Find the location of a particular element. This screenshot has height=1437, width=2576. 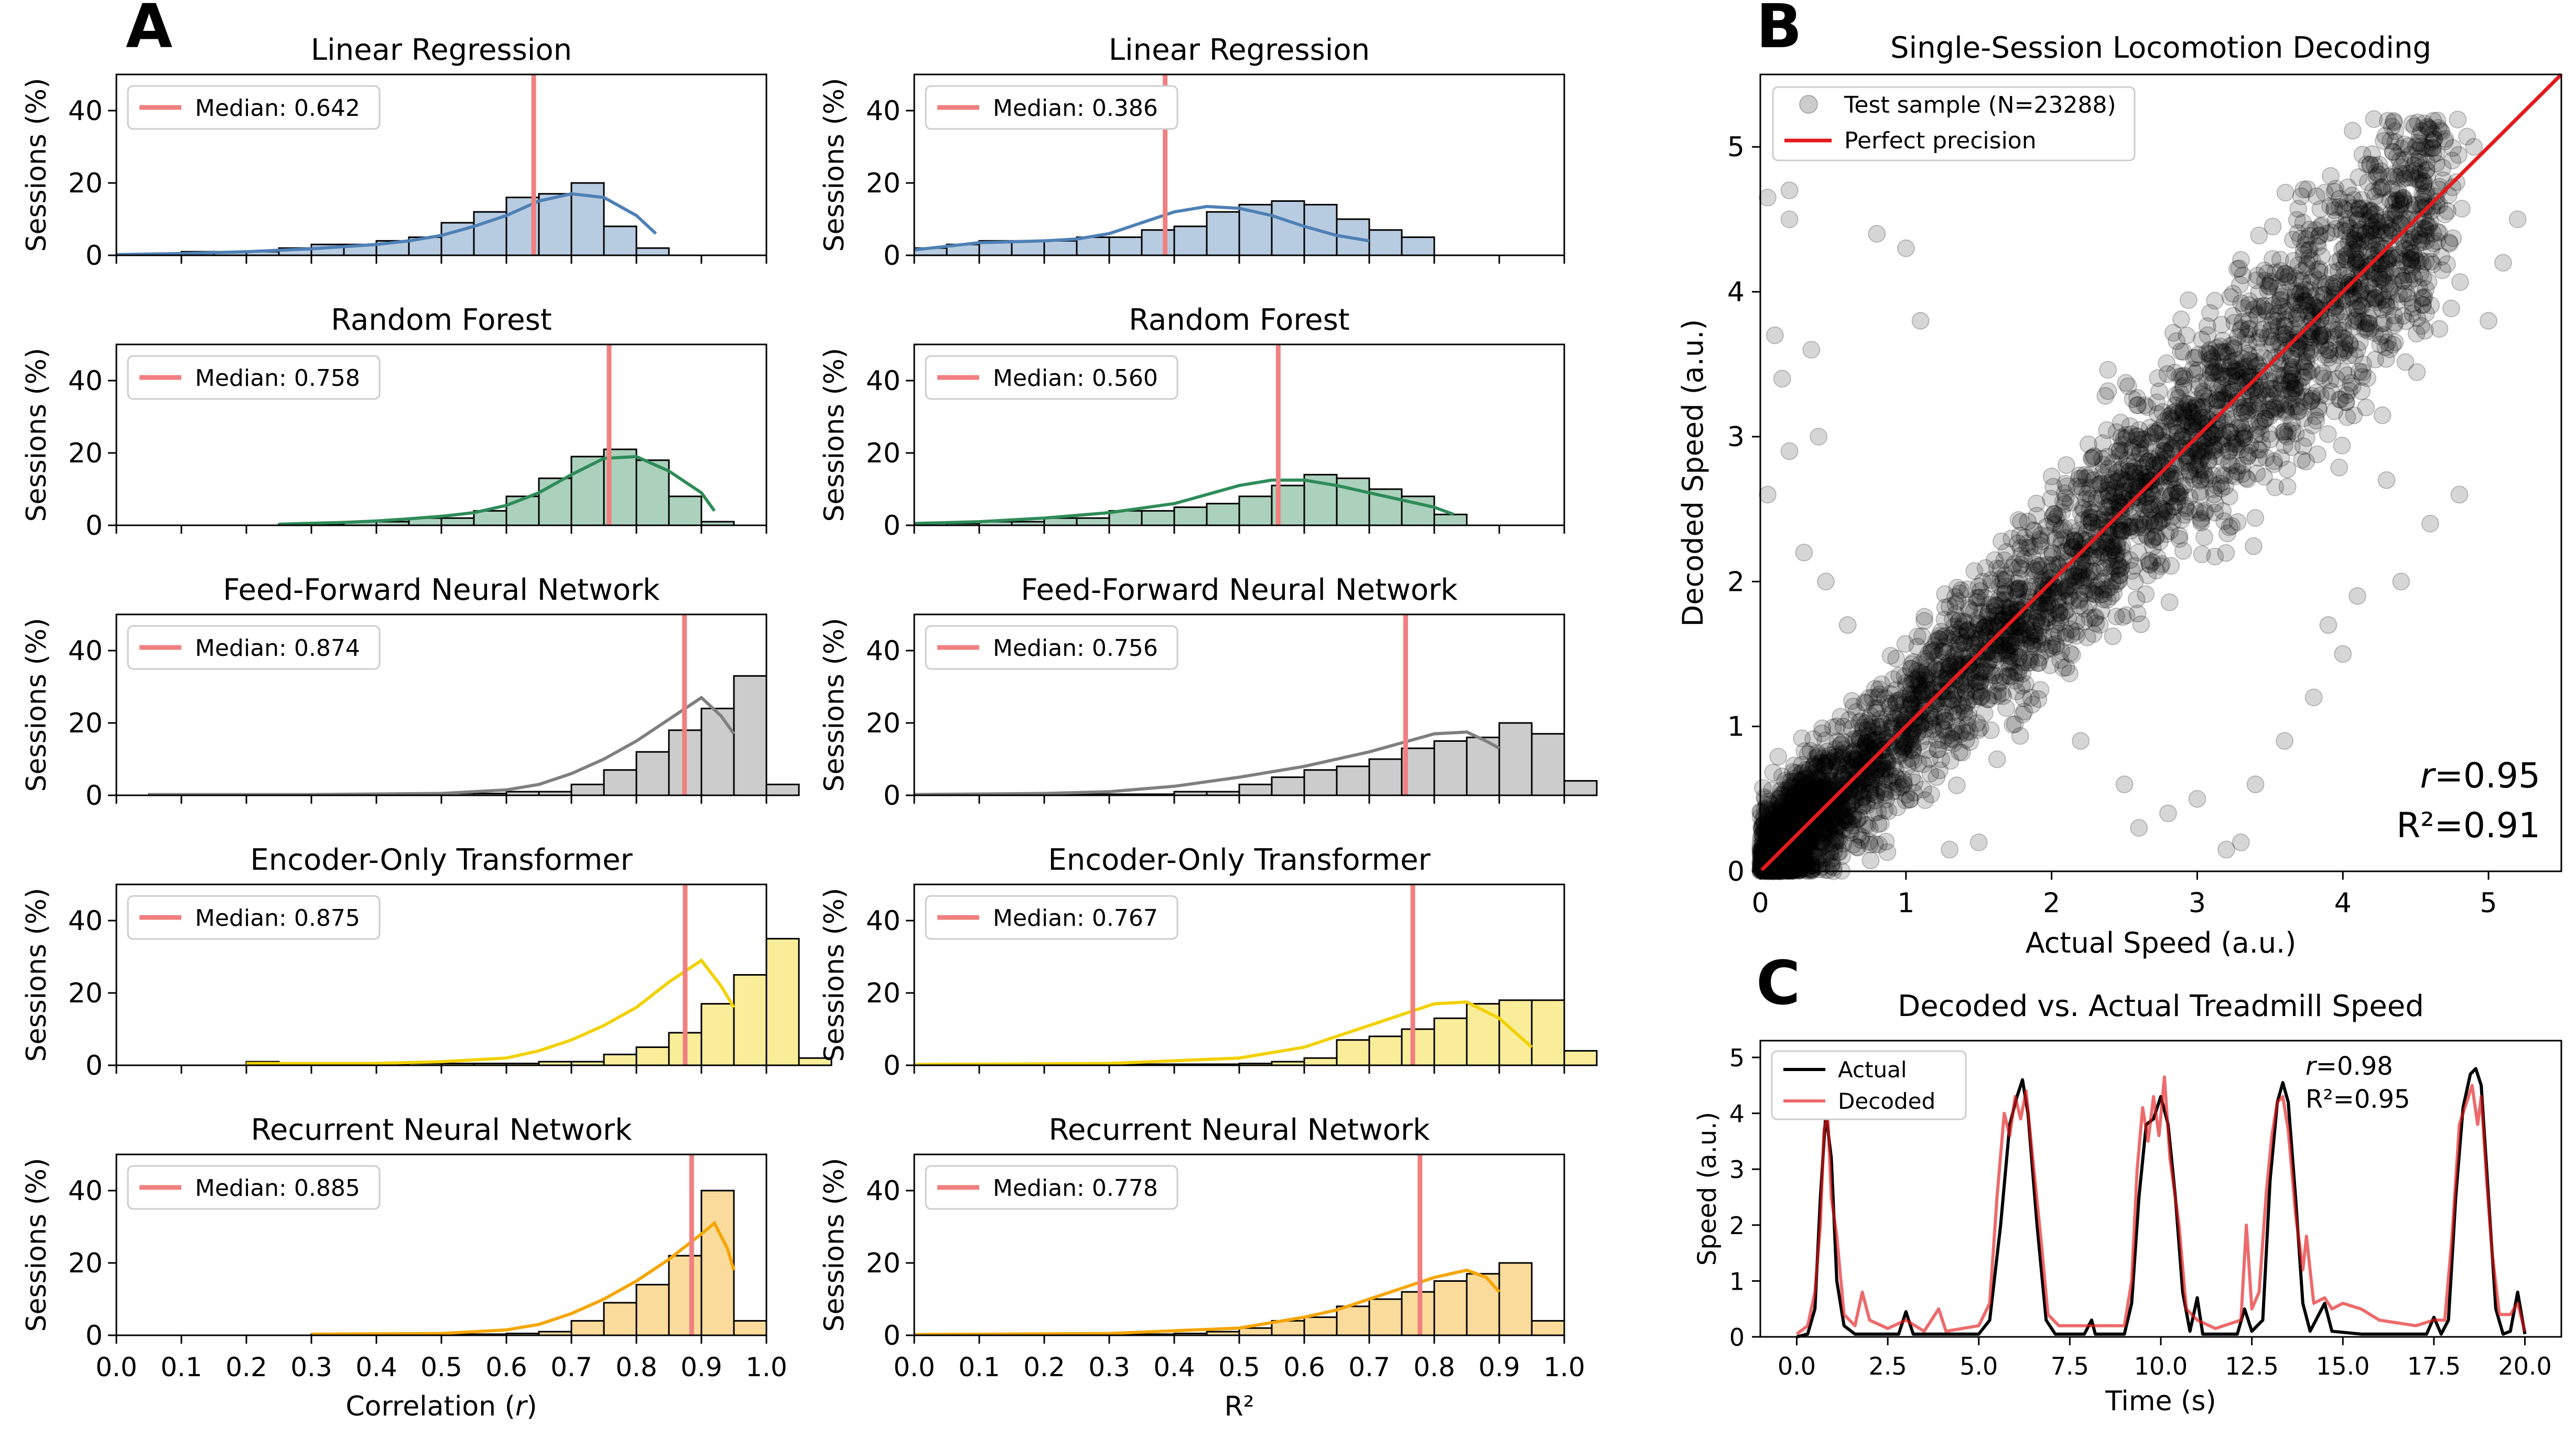

median-value: 0.885 is located at coordinates (327, 1188).